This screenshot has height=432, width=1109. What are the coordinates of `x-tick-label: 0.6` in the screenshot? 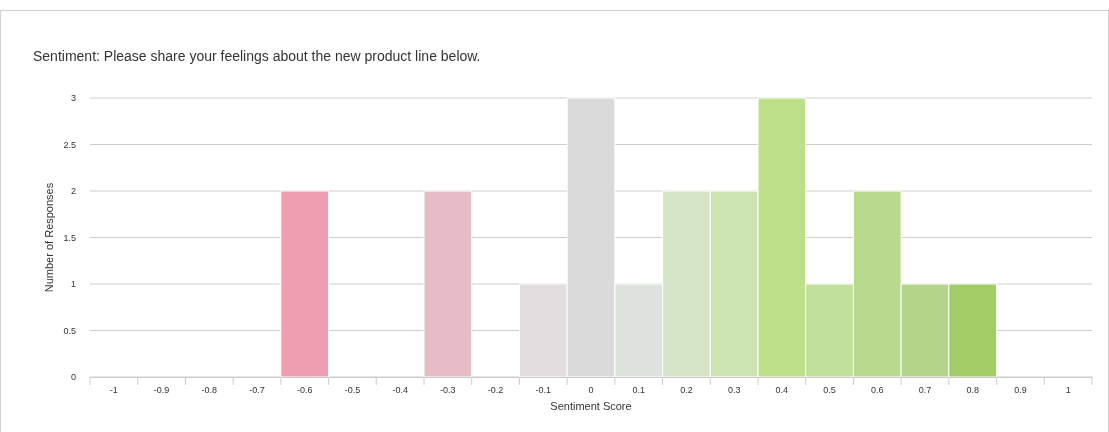 It's located at (877, 390).